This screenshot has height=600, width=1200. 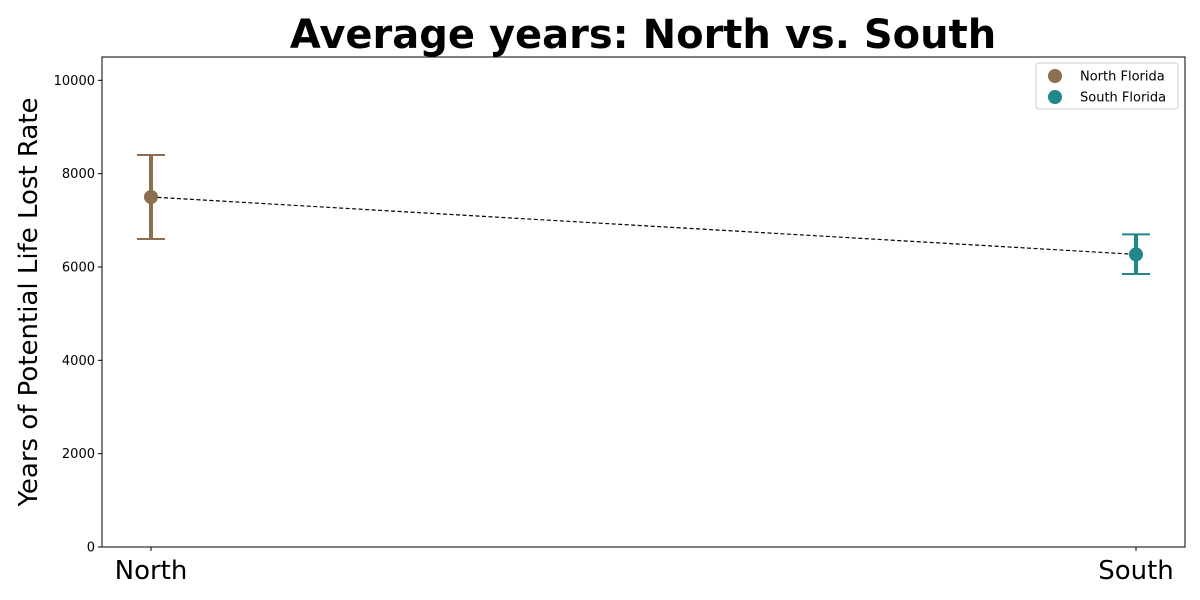 What do you see at coordinates (29, 302) in the screenshot?
I see `y-axis-label: Years of Potential Life Lost Rate` at bounding box center [29, 302].